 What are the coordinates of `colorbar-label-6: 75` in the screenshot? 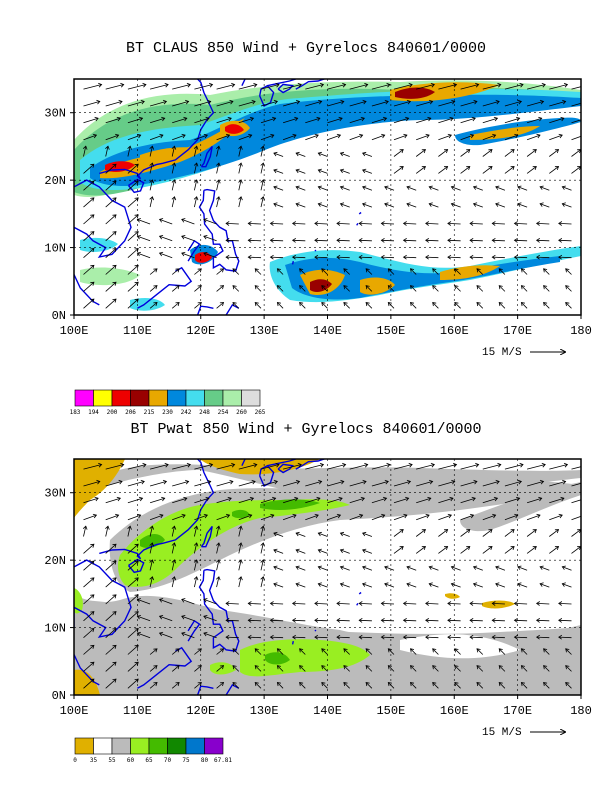 It's located at (186, 760).